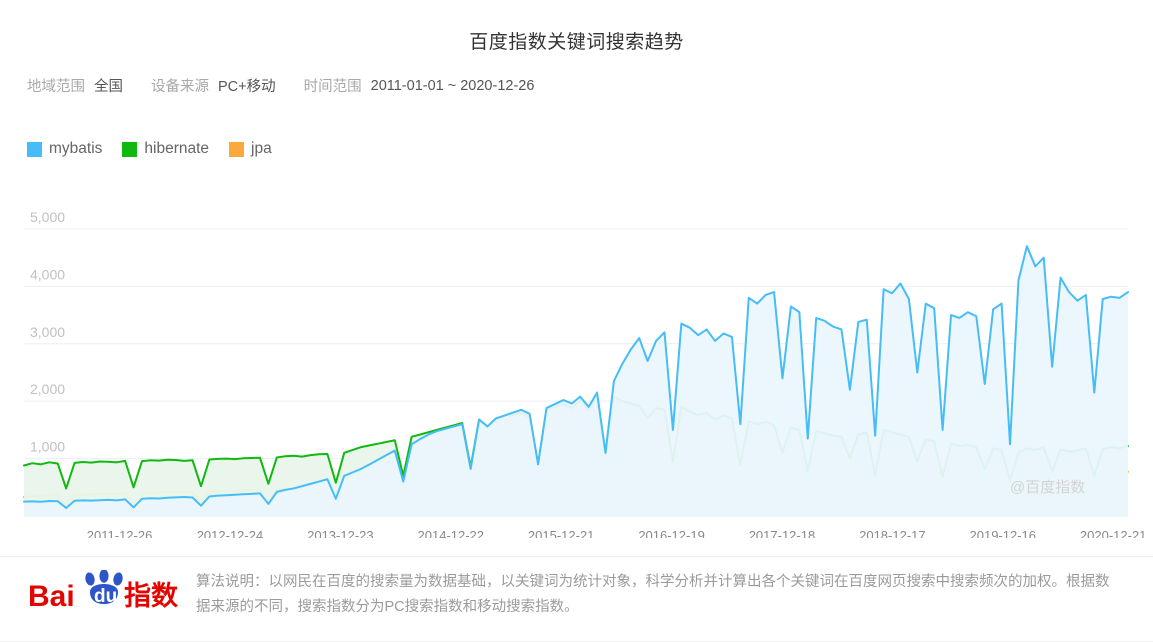  Describe the element at coordinates (180, 87) in the screenshot. I see `meta-device-label: 设备来源` at that location.